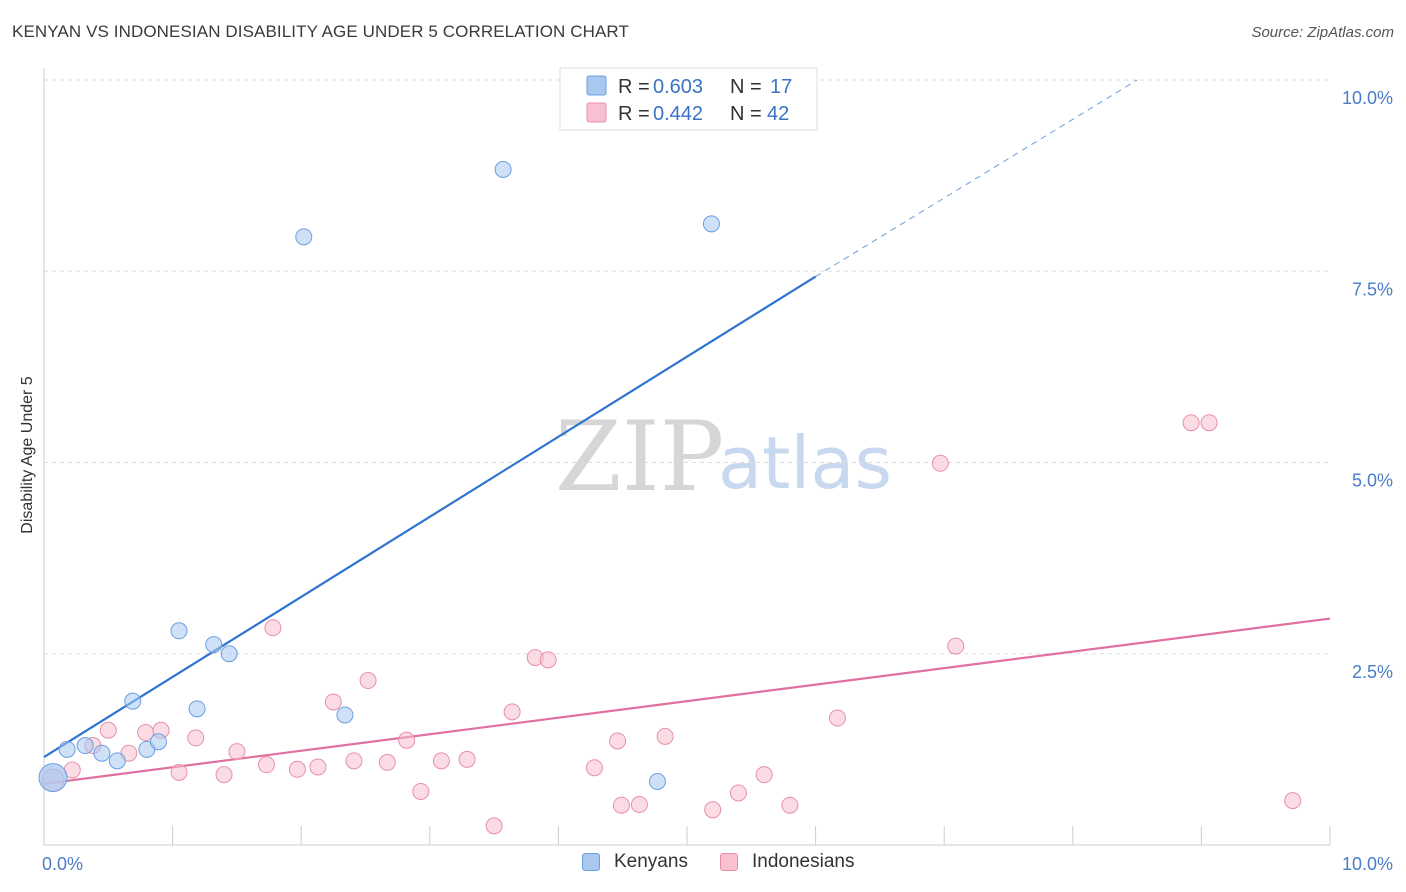 The height and width of the screenshot is (892, 1406). Describe the element at coordinates (703, 865) in the screenshot. I see `bottom-legend: Kenyans Indonesians` at that location.